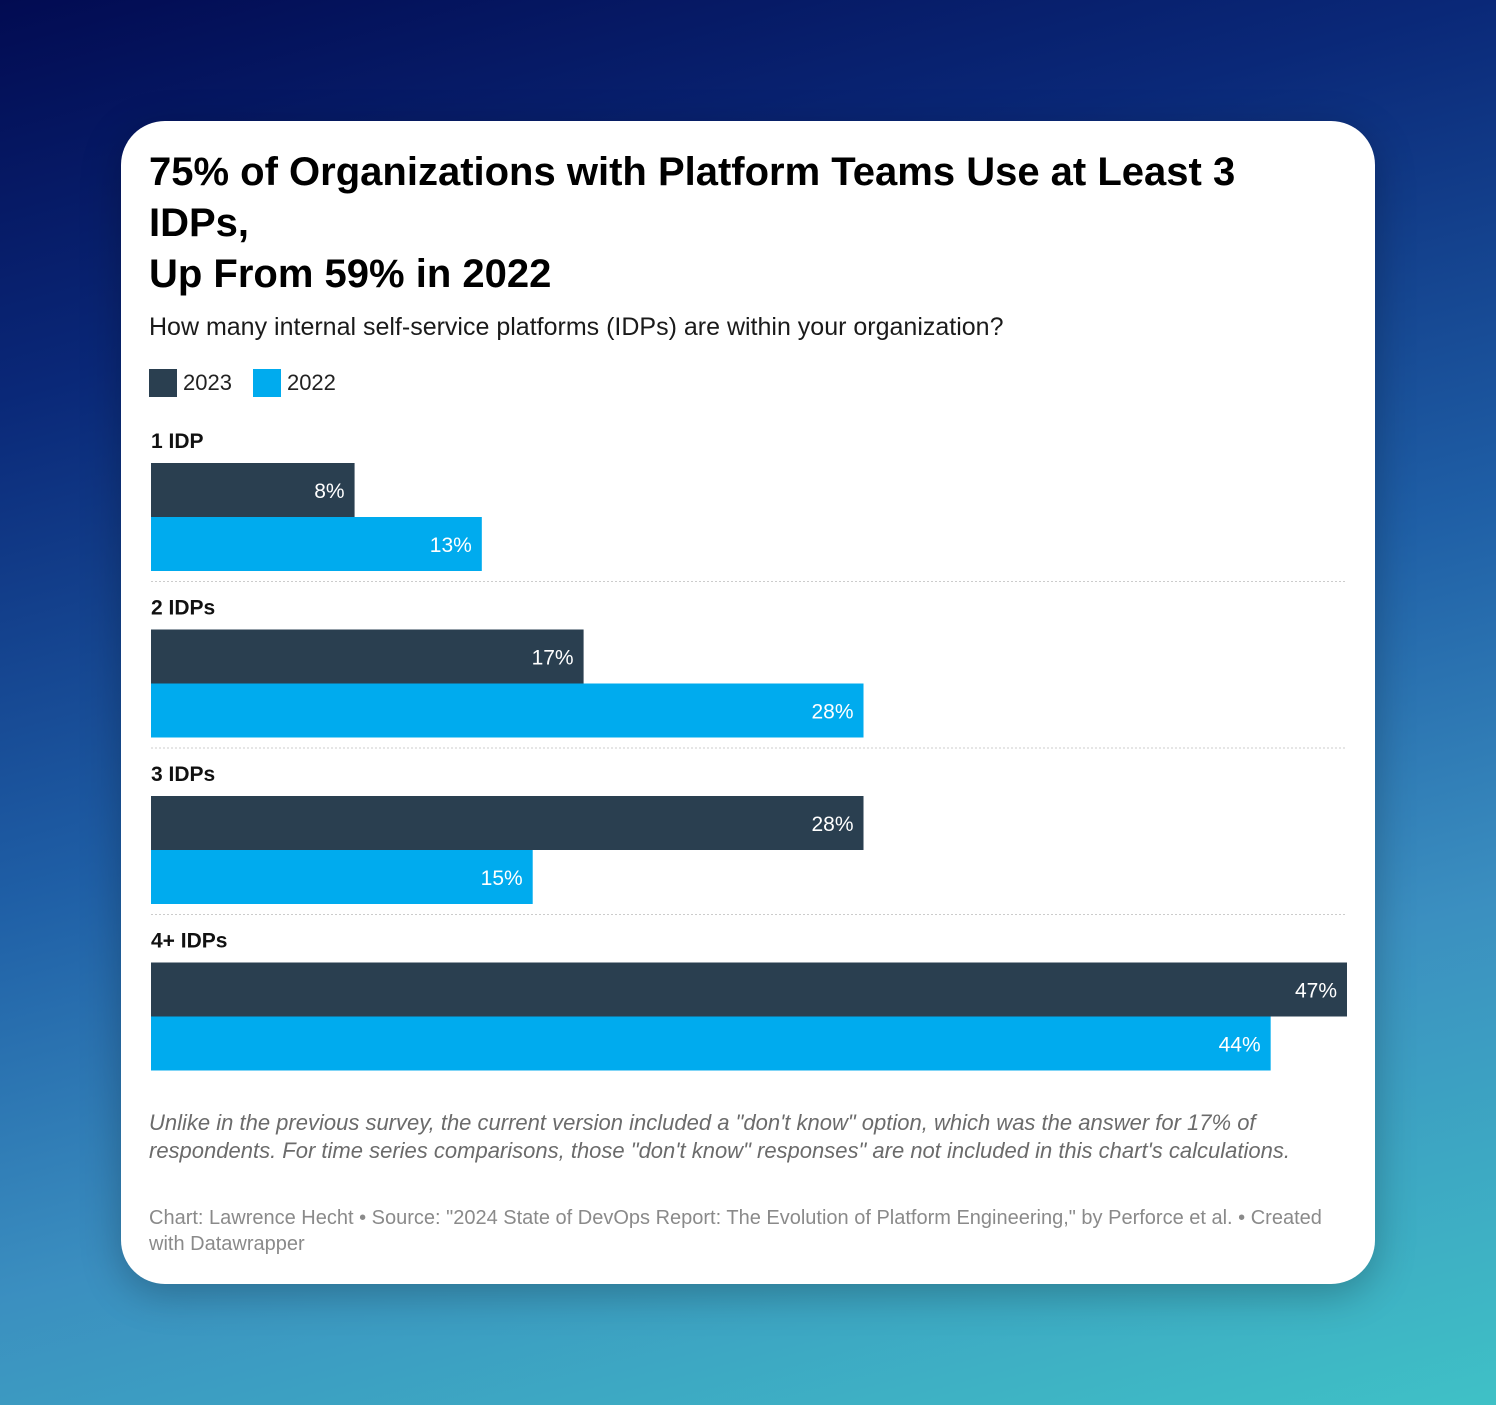  What do you see at coordinates (329, 491) in the screenshot?
I see `bar-value-label: 8%` at bounding box center [329, 491].